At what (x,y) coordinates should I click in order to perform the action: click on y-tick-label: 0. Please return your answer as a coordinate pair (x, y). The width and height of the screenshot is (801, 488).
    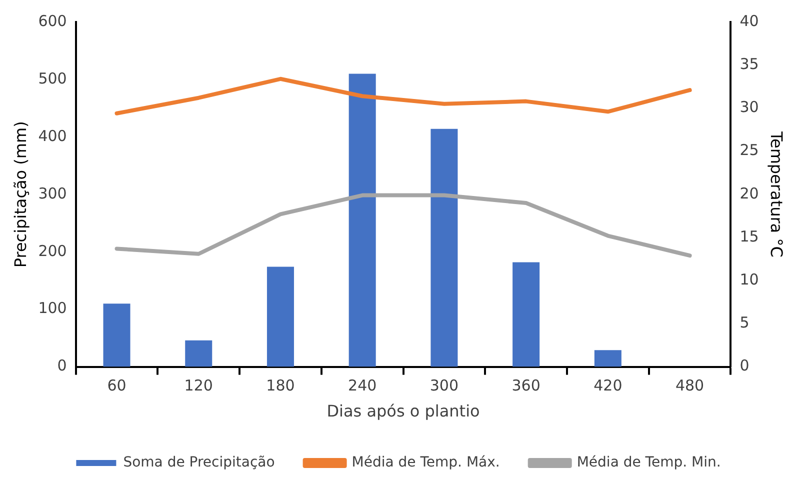
    Looking at the image, I should click on (62, 365).